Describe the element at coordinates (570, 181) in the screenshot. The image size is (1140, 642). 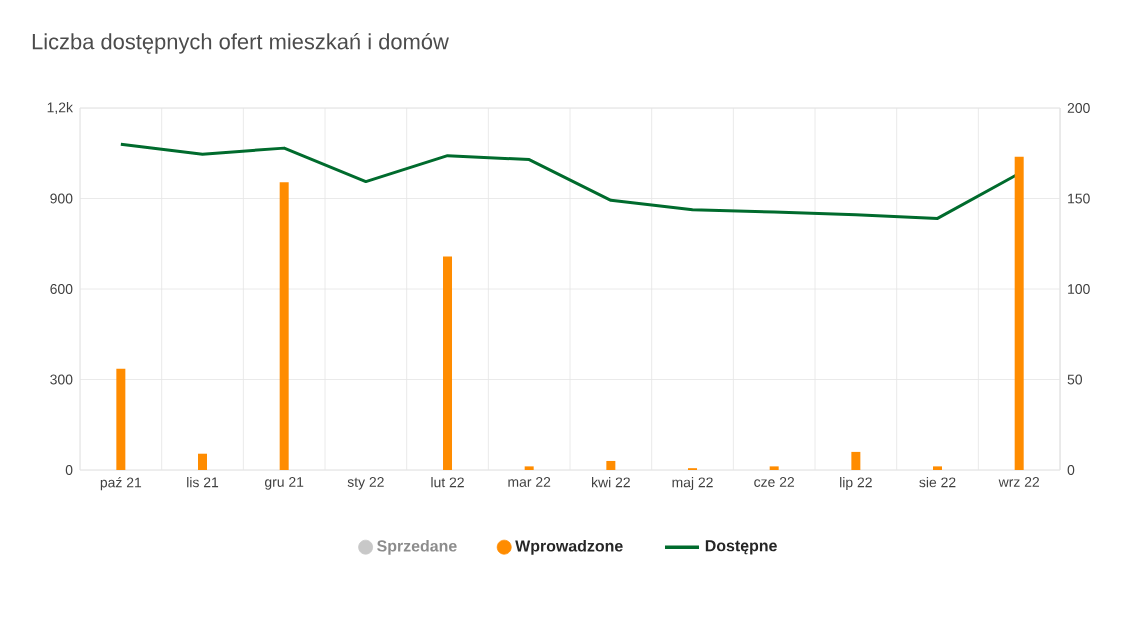
I see `line-series` at that location.